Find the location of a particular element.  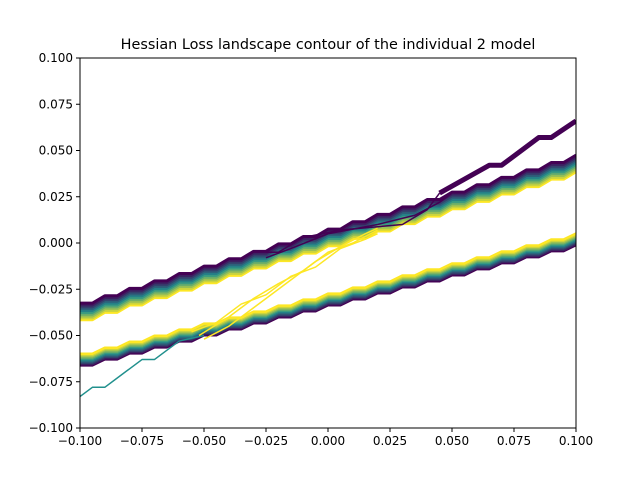

y-tick-label-8: 0.100 is located at coordinates (56, 58).